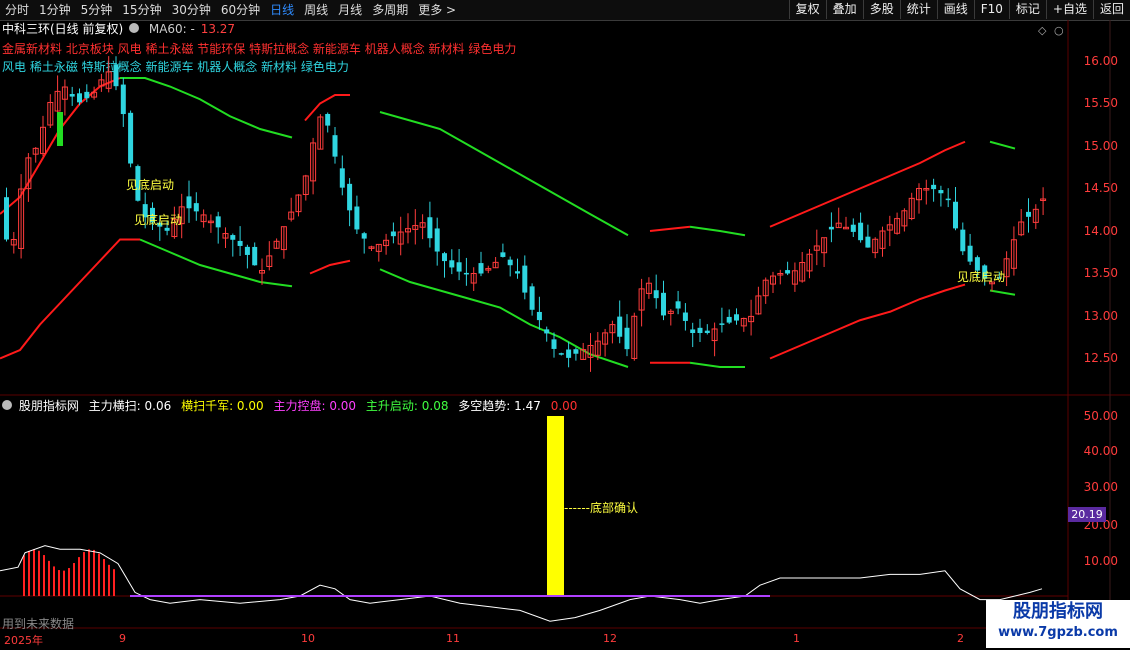  Describe the element at coordinates (1027, 9) in the screenshot. I see `mark-button: 标记` at that location.